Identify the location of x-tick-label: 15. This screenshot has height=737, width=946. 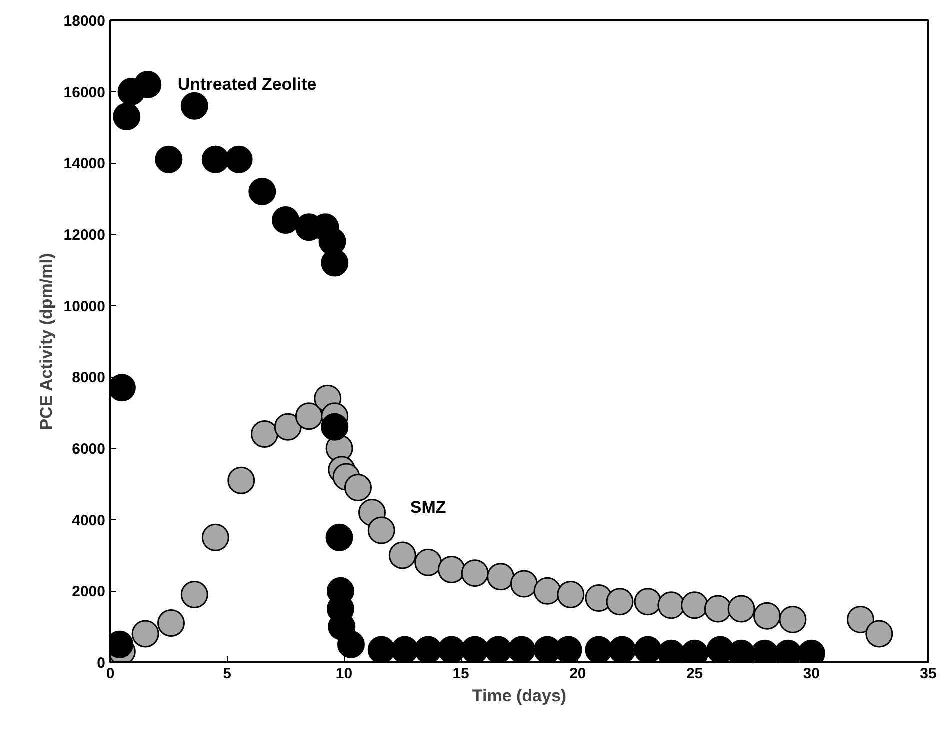
(461, 674).